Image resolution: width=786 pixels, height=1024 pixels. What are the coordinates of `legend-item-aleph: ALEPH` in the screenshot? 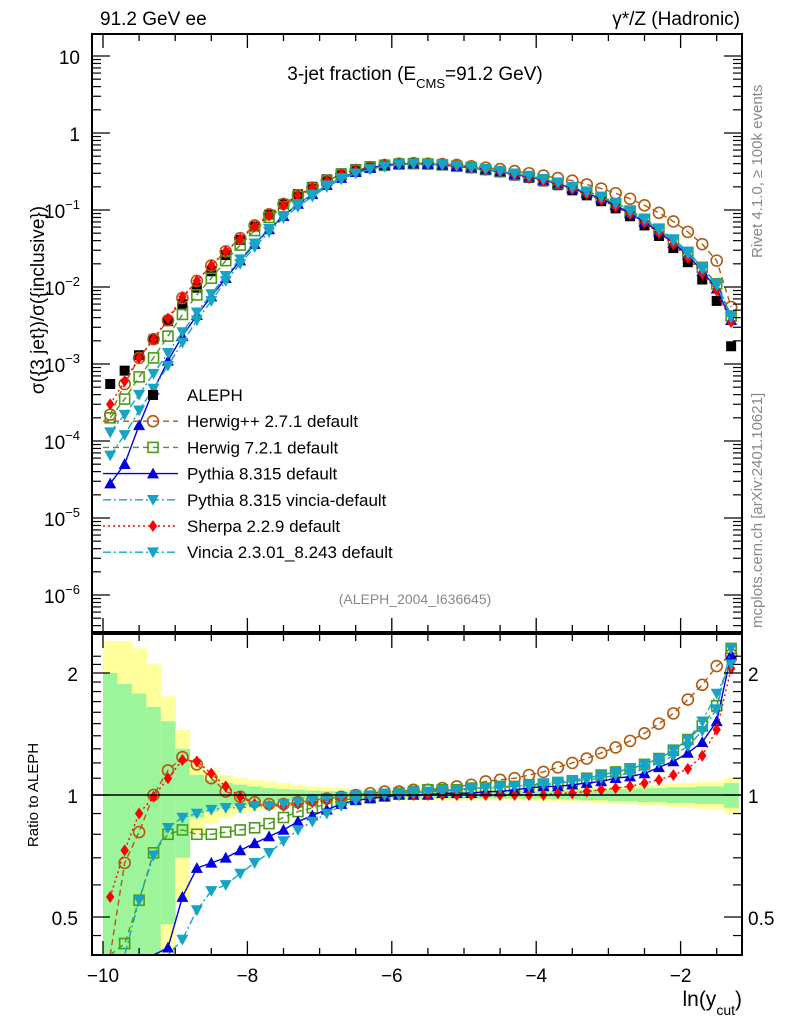 It's located at (195, 395).